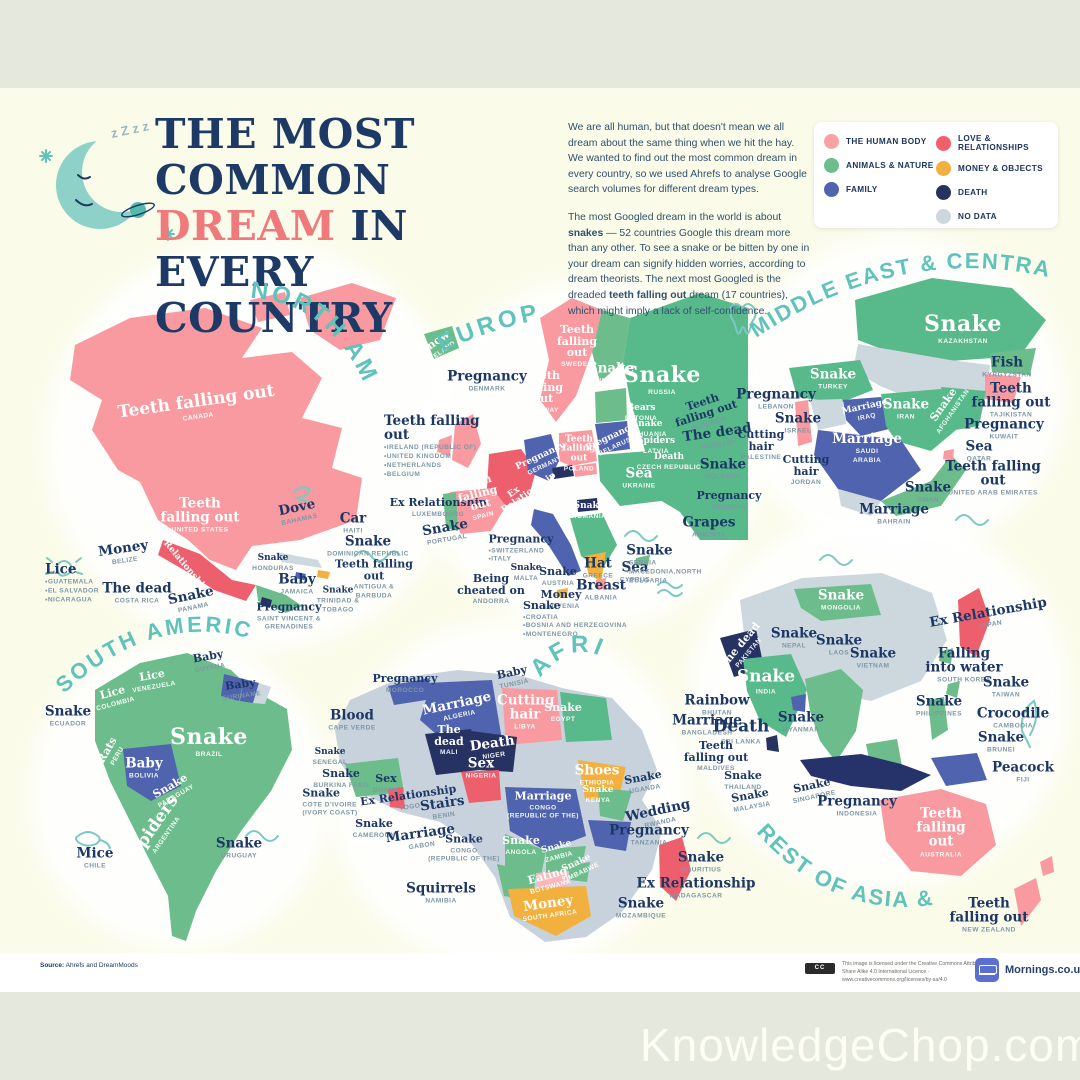  What do you see at coordinates (374, 591) in the screenshot?
I see `country-name: ANTIGUA & BARBUDA` at bounding box center [374, 591].